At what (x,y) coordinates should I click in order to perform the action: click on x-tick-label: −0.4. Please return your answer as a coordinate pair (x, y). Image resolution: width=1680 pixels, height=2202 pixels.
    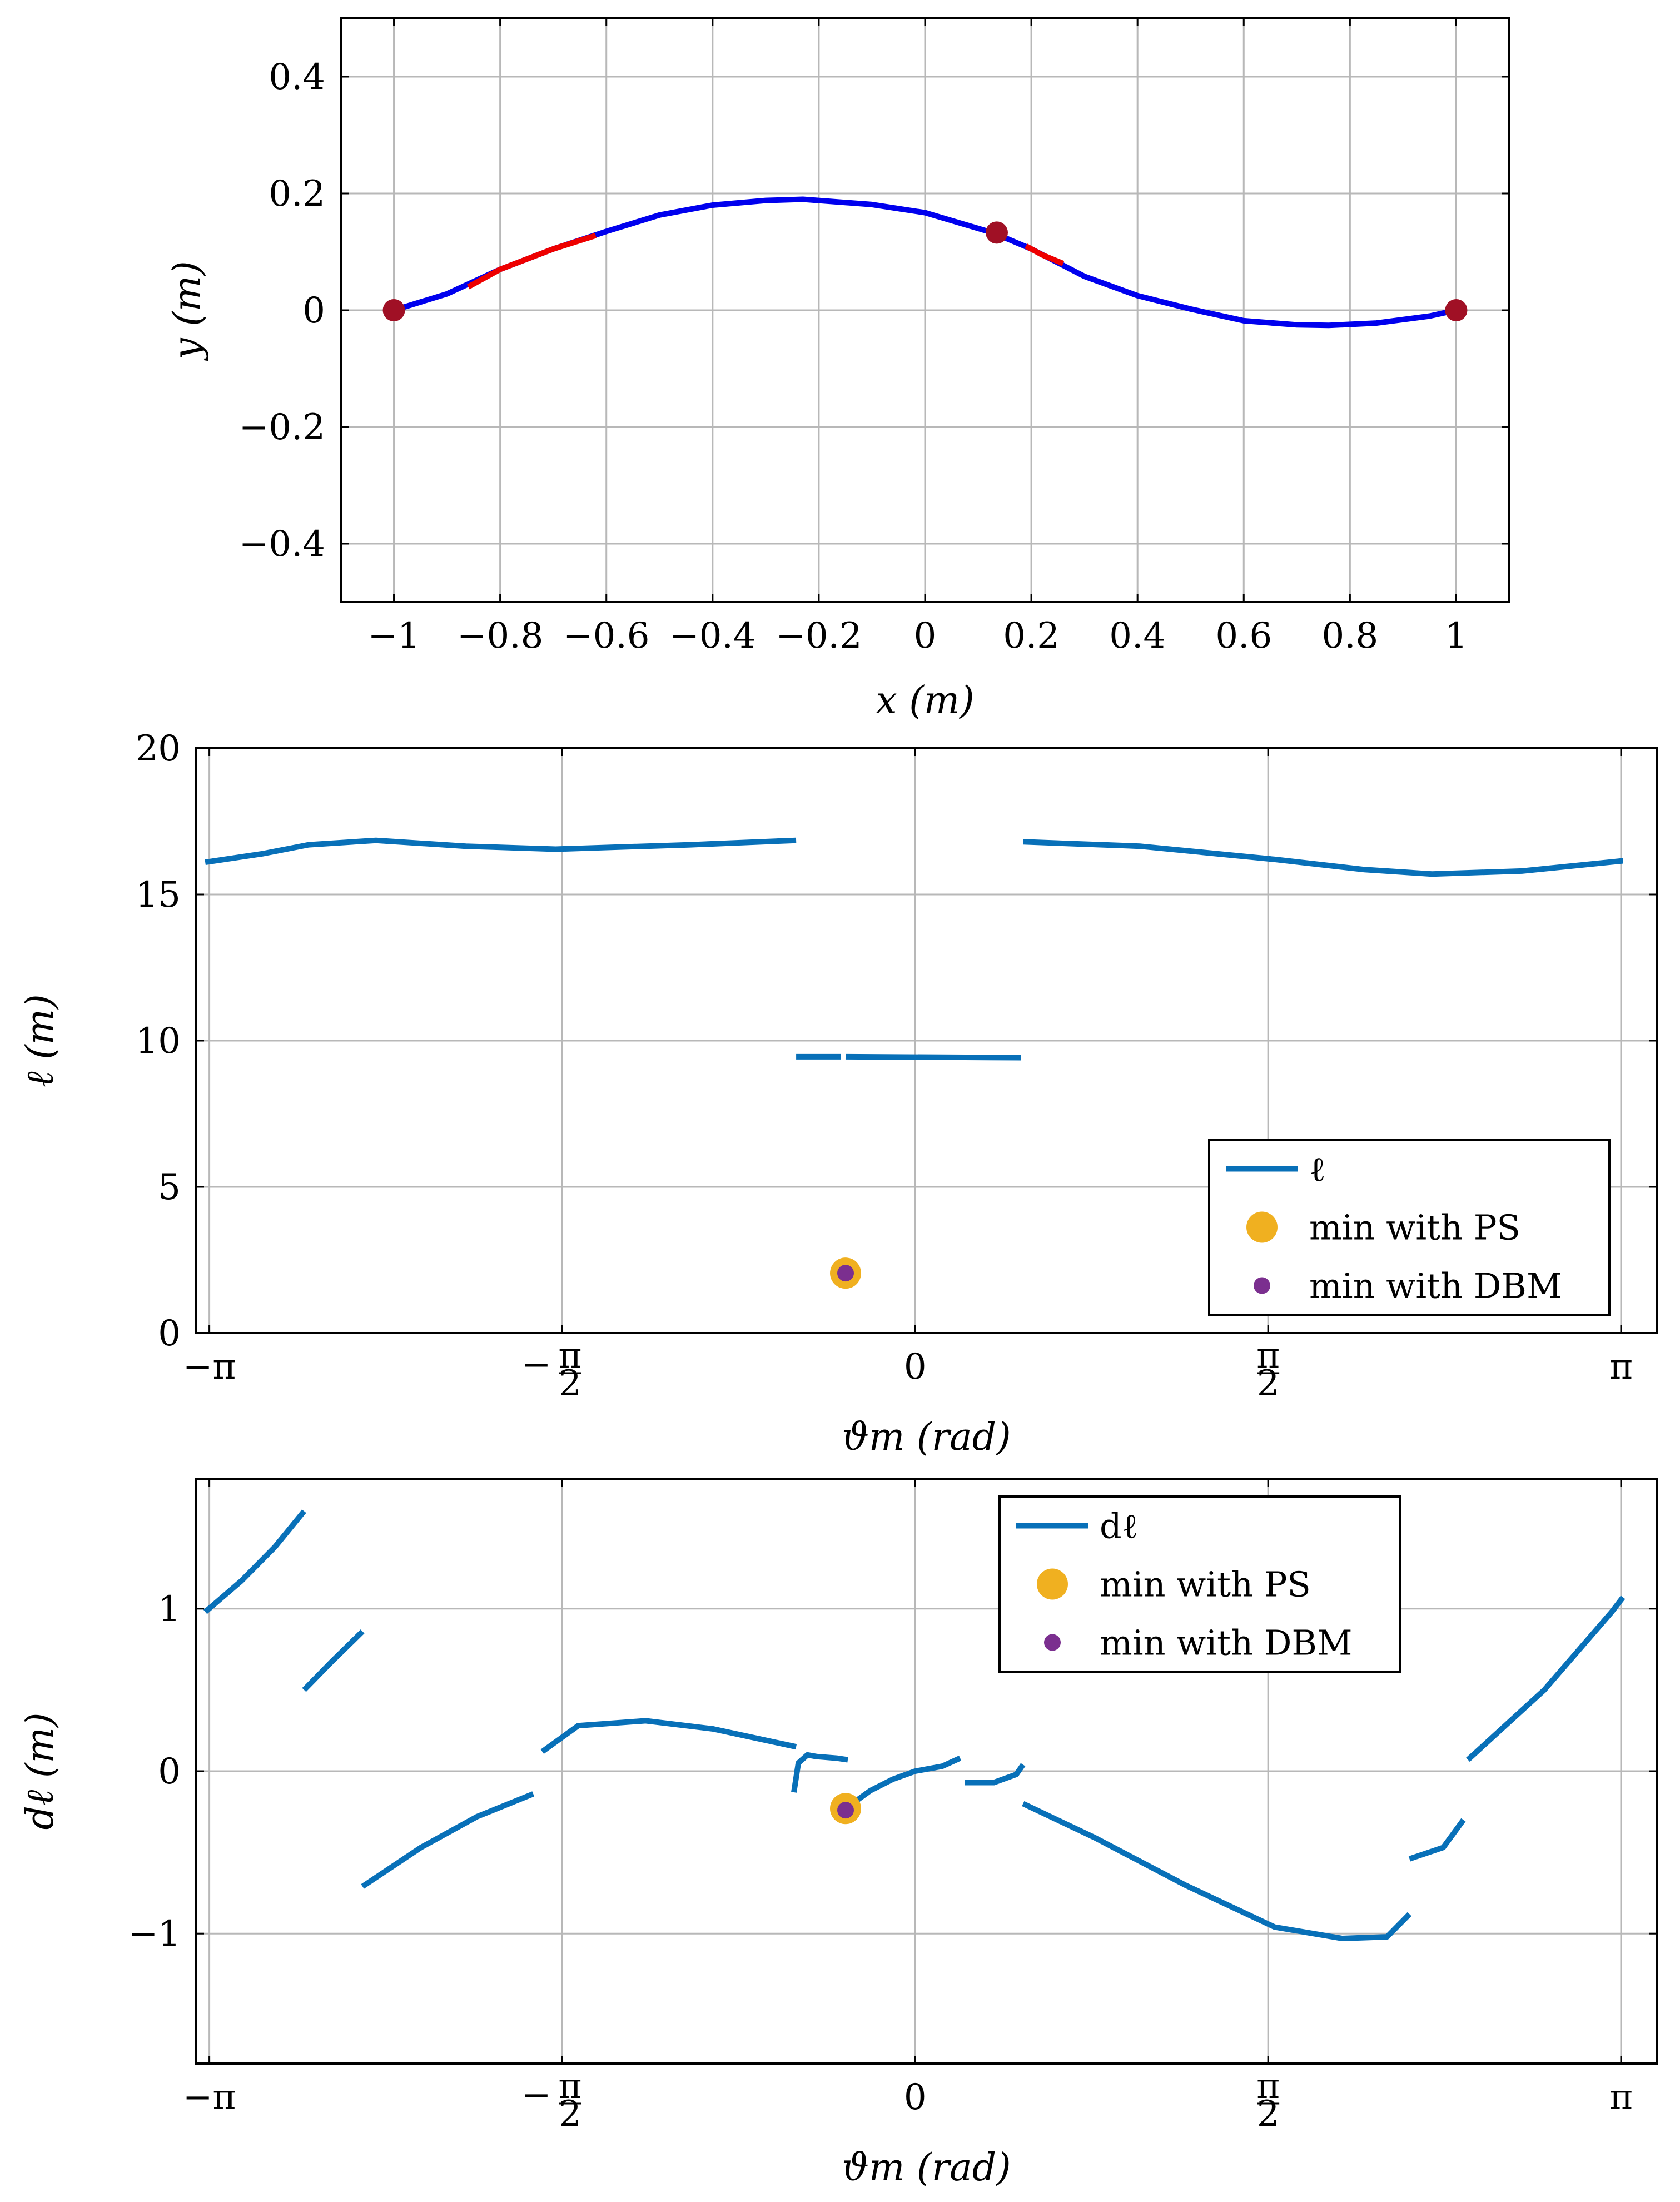
    Looking at the image, I should click on (712, 636).